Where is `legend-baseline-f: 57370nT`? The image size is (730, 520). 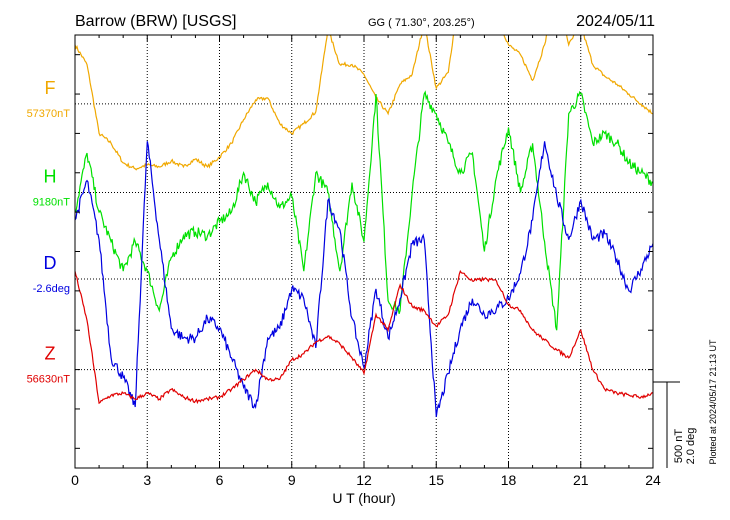 legend-baseline-f: 57370nT is located at coordinates (49, 114).